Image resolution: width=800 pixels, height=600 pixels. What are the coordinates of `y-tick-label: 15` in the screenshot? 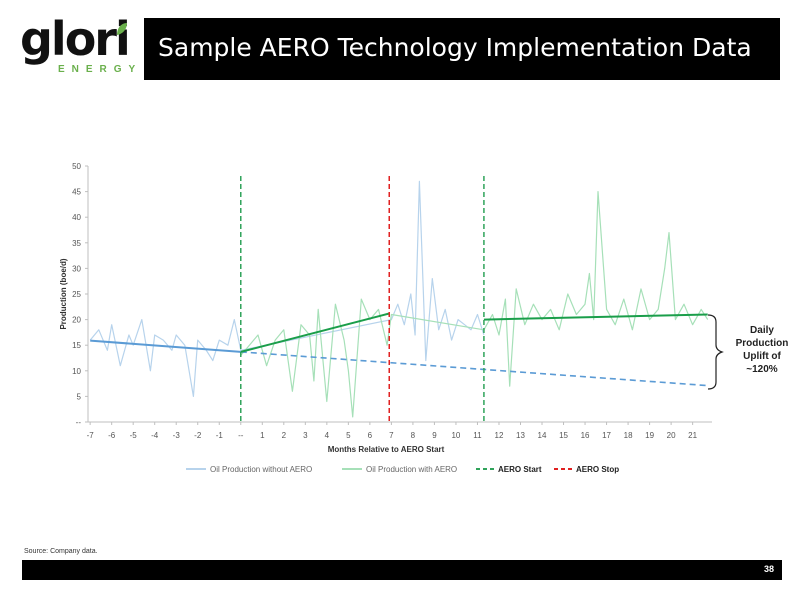 It's located at (76, 345).